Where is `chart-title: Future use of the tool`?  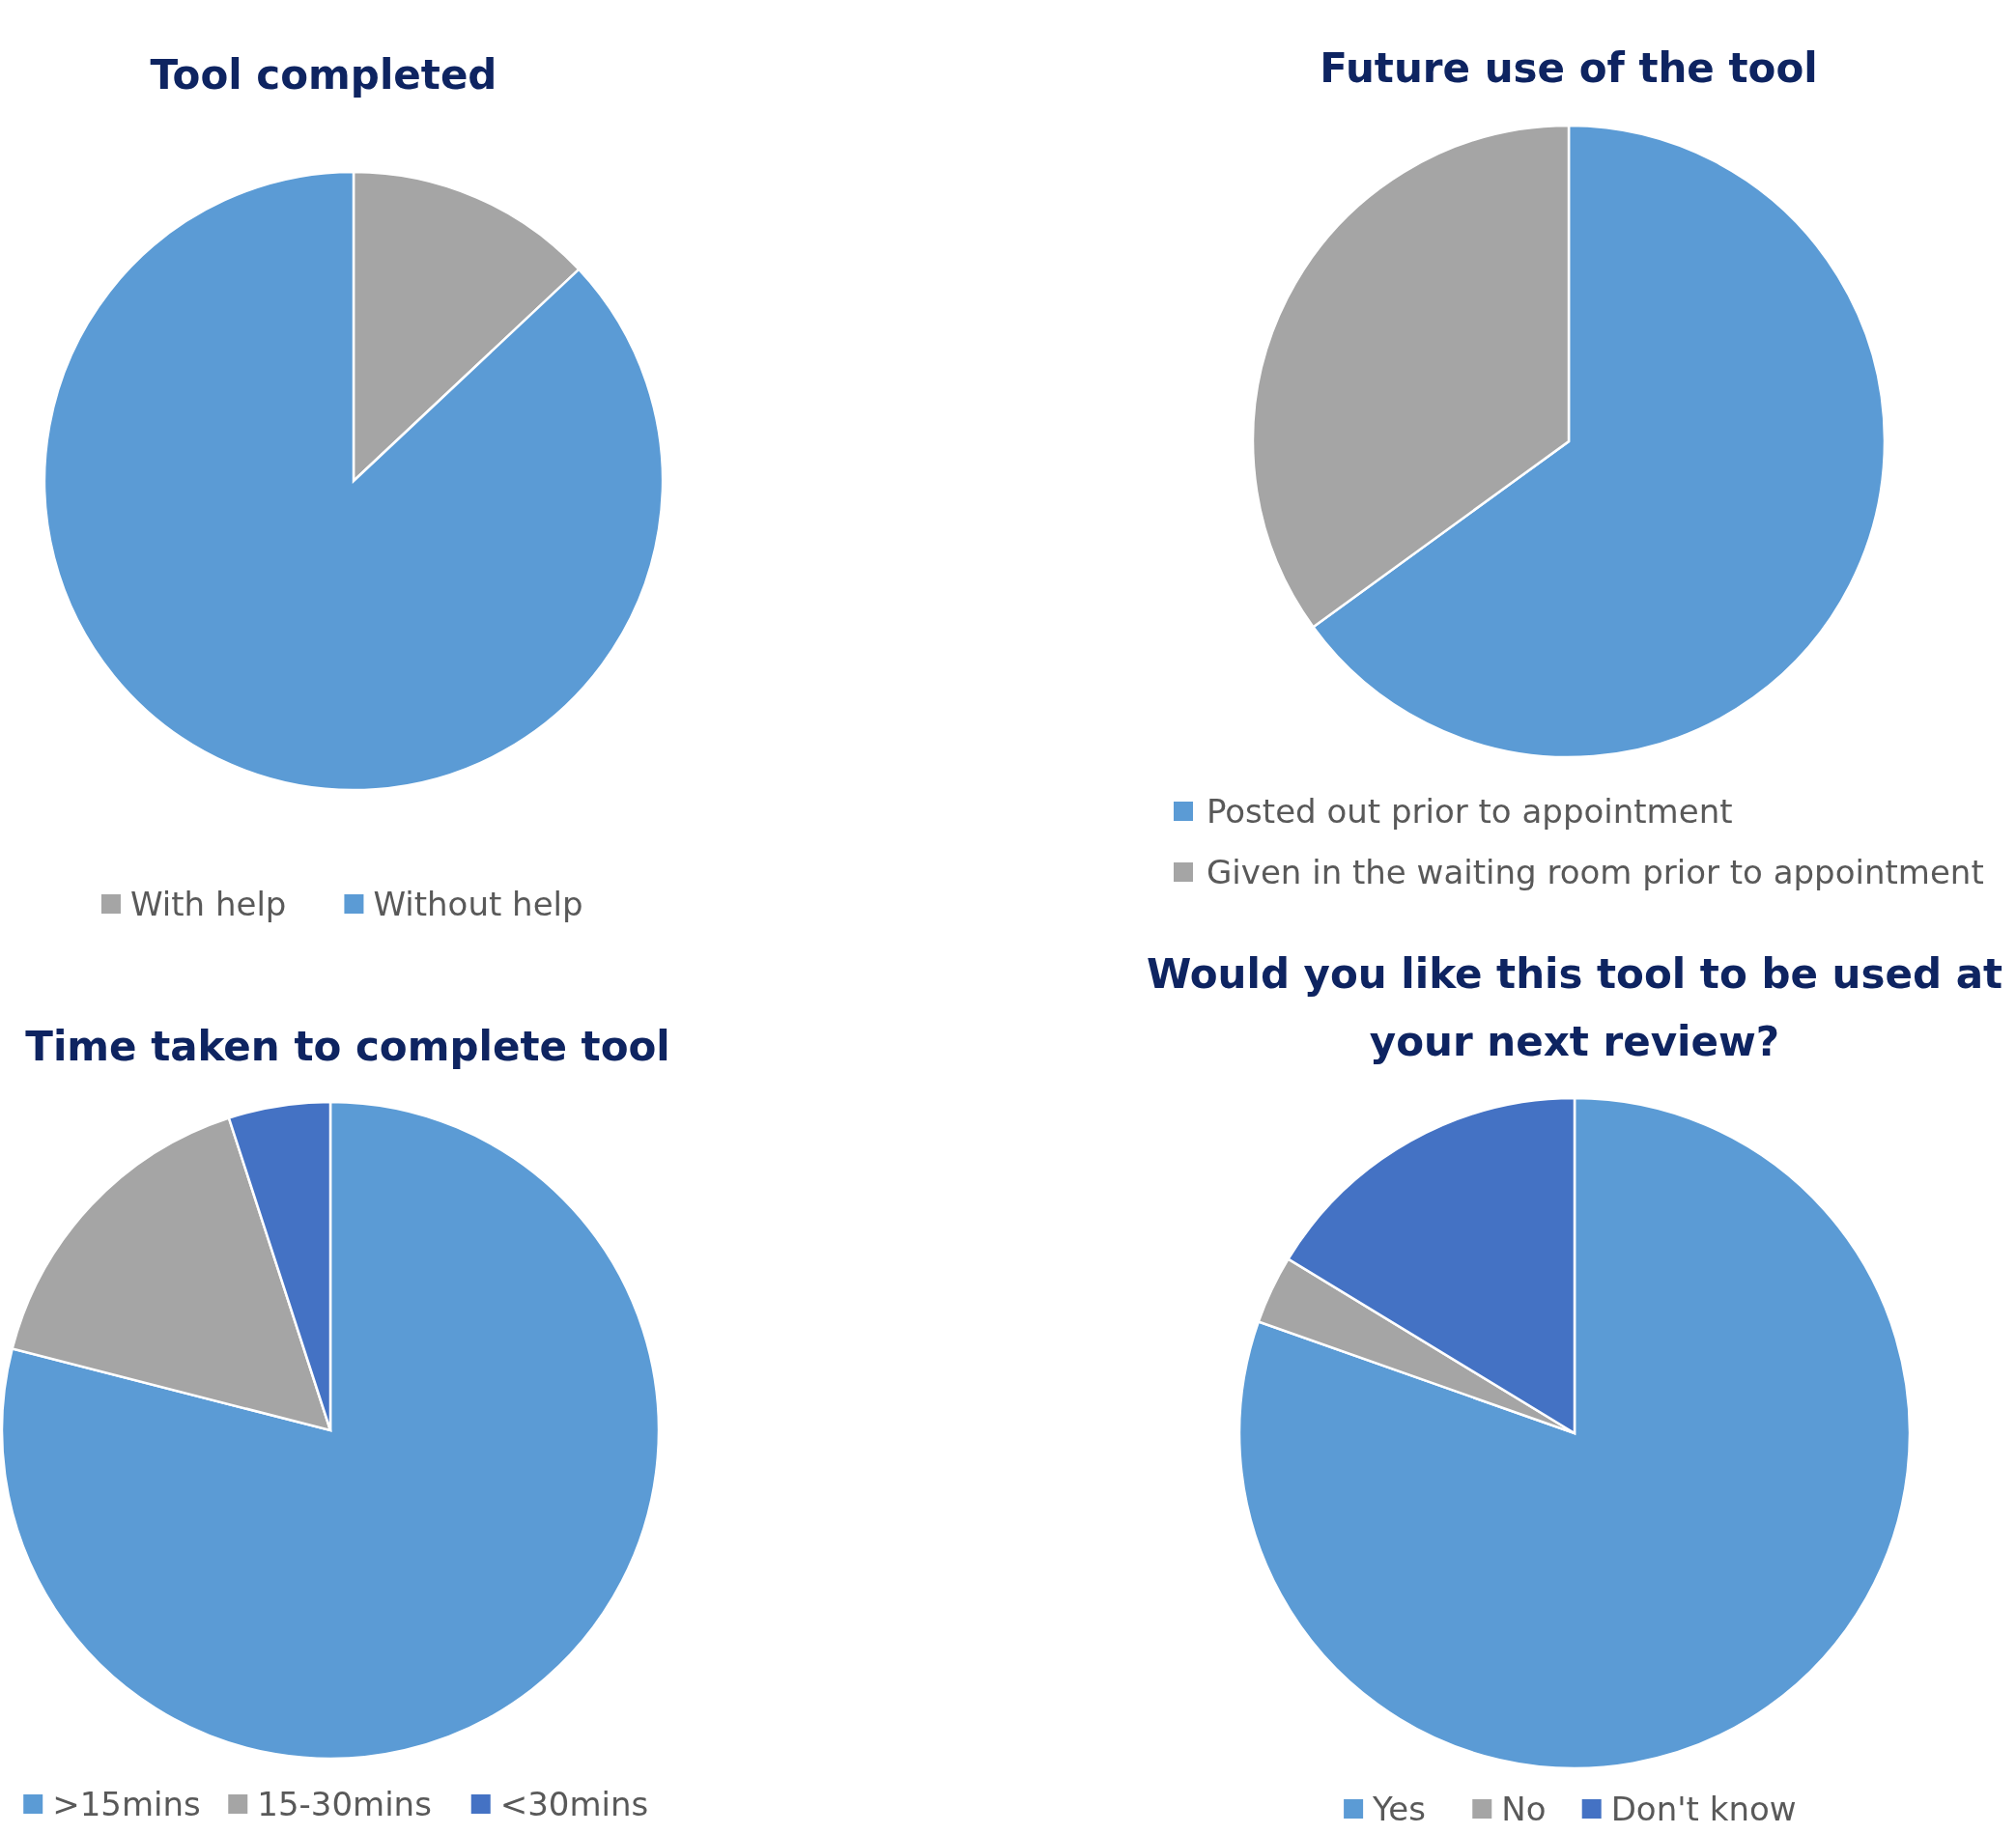 chart-title: Future use of the tool is located at coordinates (1569, 68).